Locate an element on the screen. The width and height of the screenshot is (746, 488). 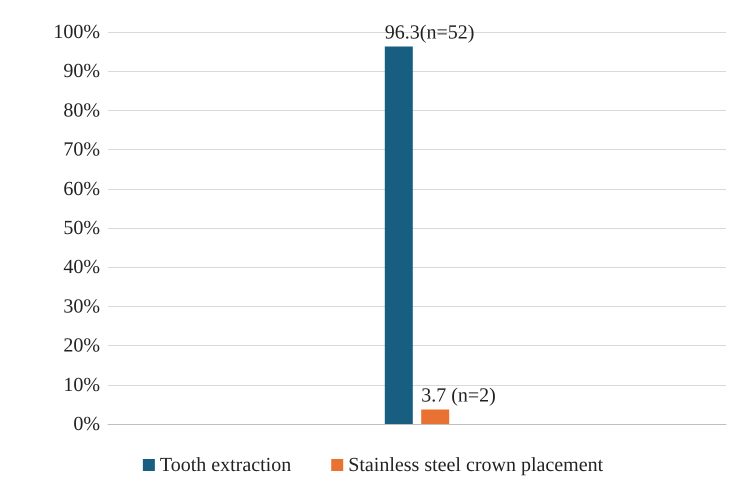
y-tick-label: 50% is located at coordinates (81, 228).